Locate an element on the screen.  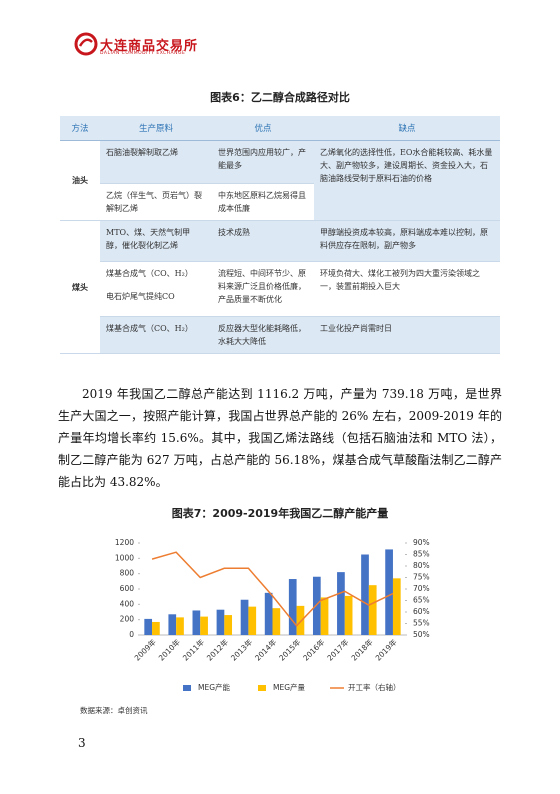
cons-cell: 甲醇端投资成本较高，原料端成本难以控制，原料供应存在限制，副产物多 is located at coordinates (407, 241).